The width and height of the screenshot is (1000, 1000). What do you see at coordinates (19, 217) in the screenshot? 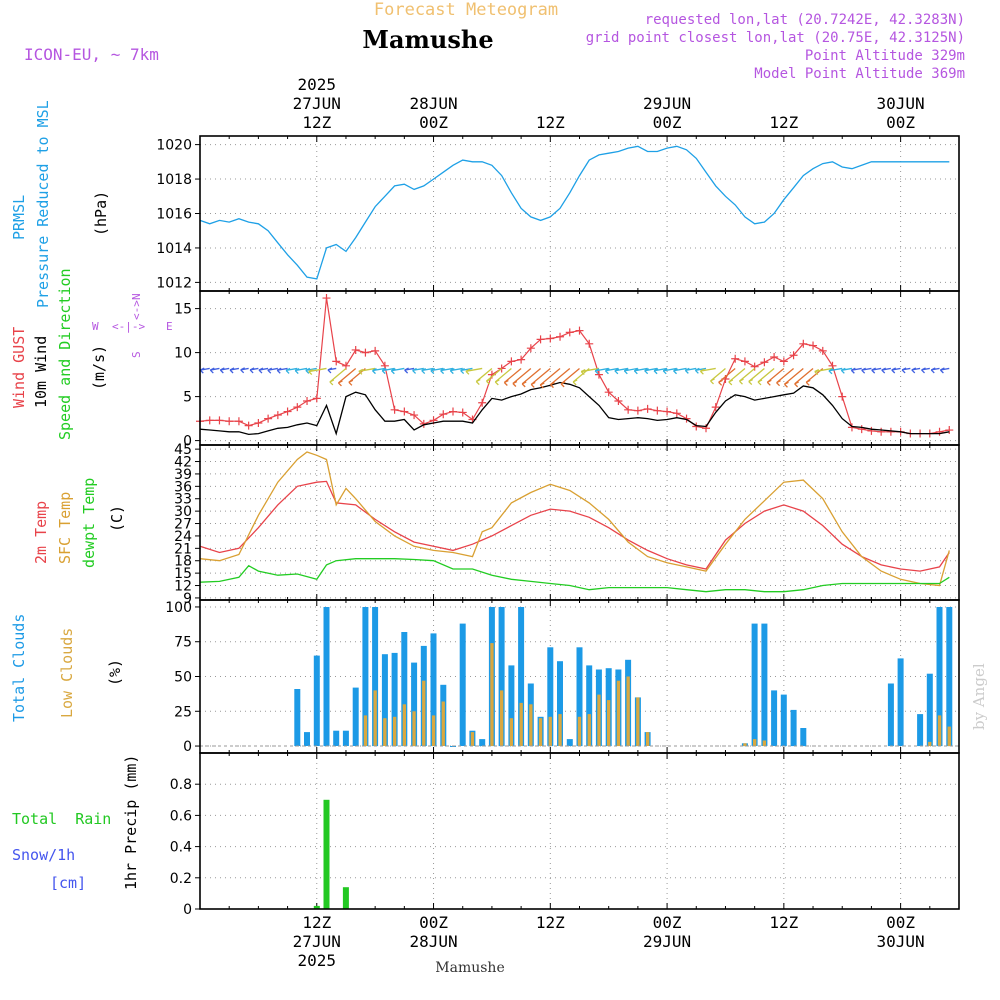
I see `pressure-label-1: PRMSL` at bounding box center [19, 217].